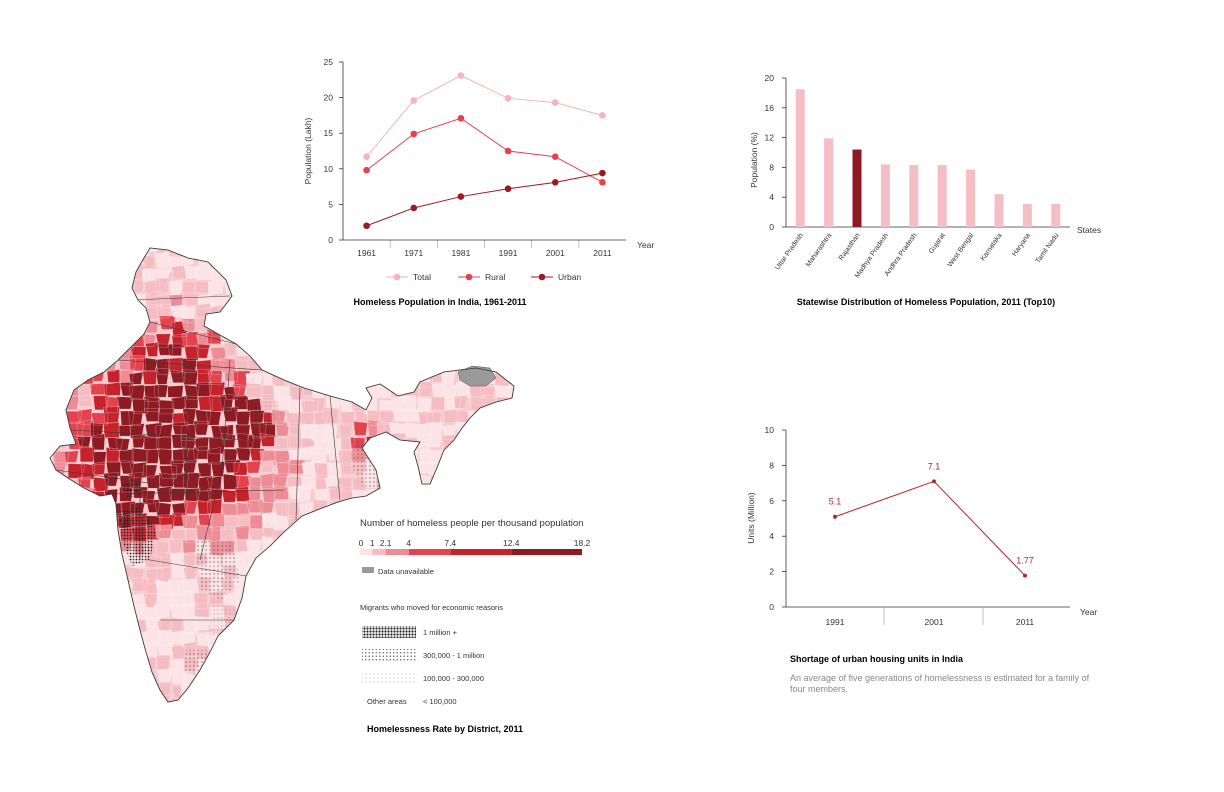 Image resolution: width=1224 pixels, height=792 pixels. What do you see at coordinates (218, 570) in the screenshot?
I see `map-migration-overlay` at bounding box center [218, 570].